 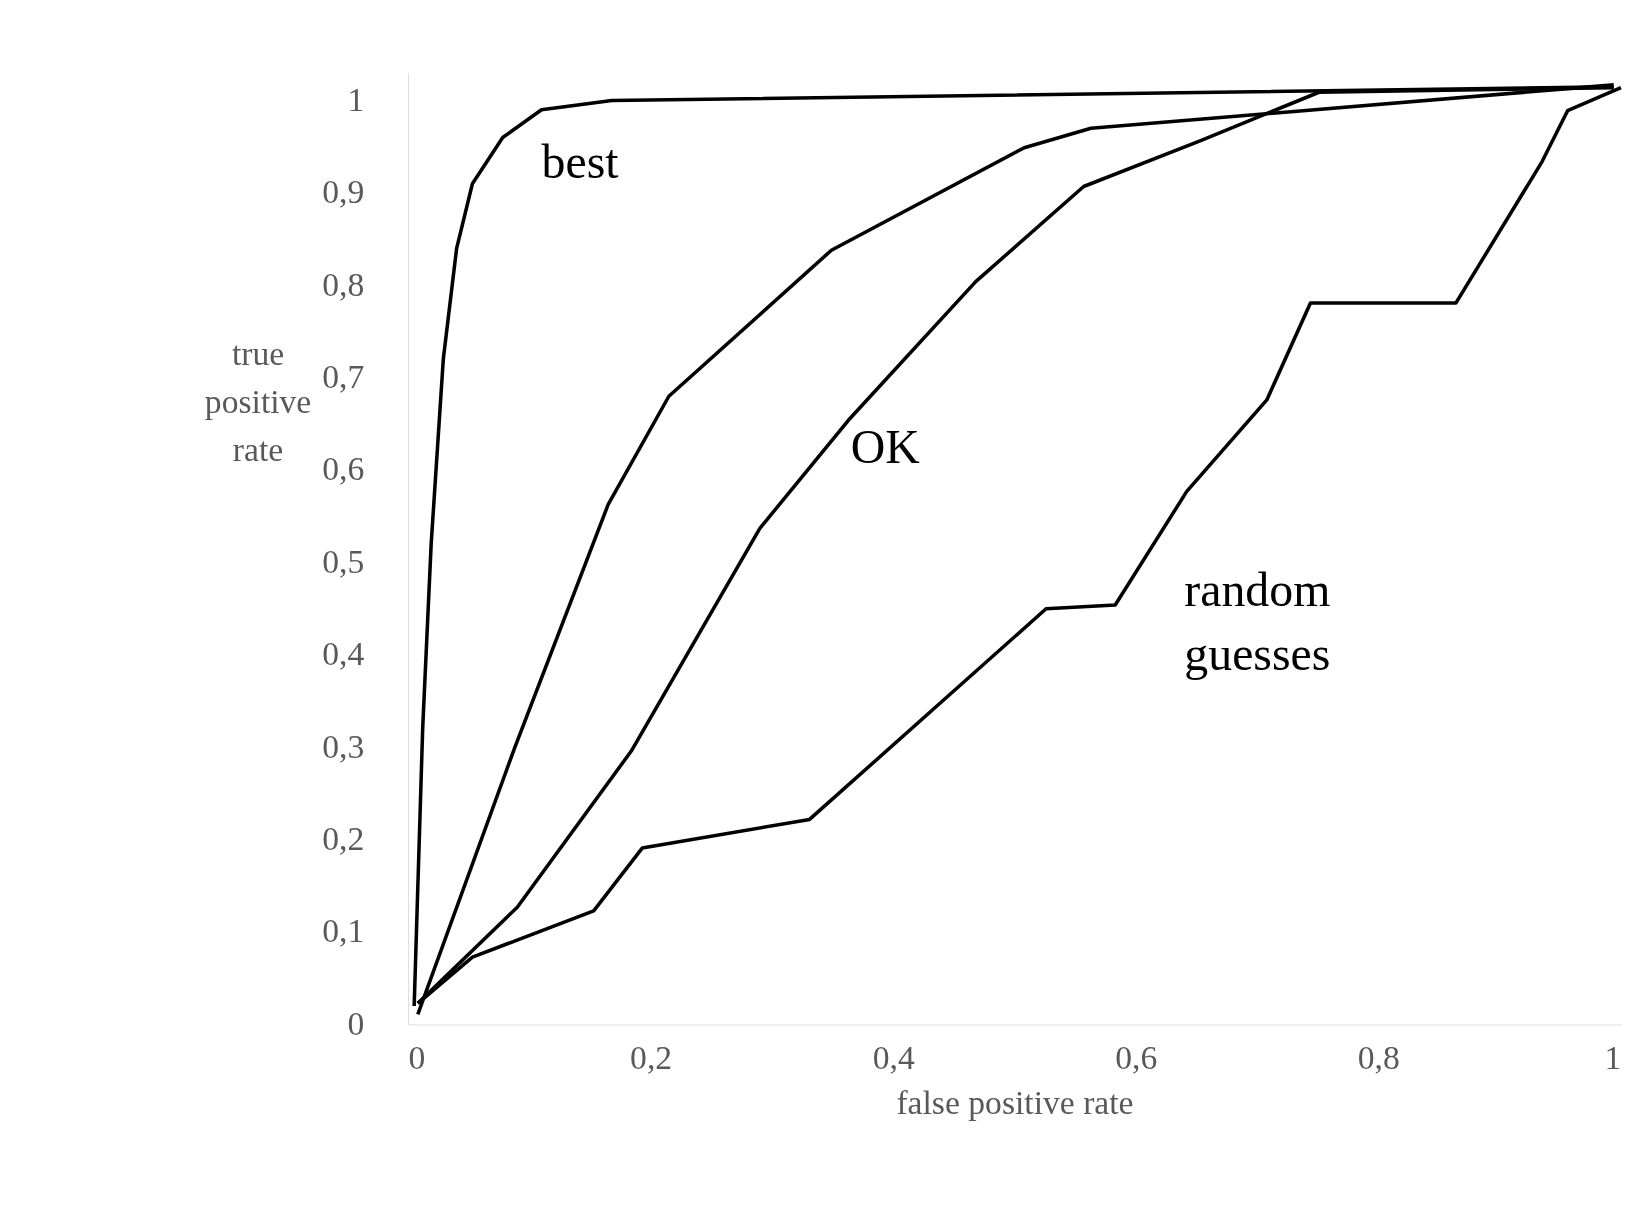 What do you see at coordinates (1613, 1058) in the screenshot?
I see `x-tick-label: 1` at bounding box center [1613, 1058].